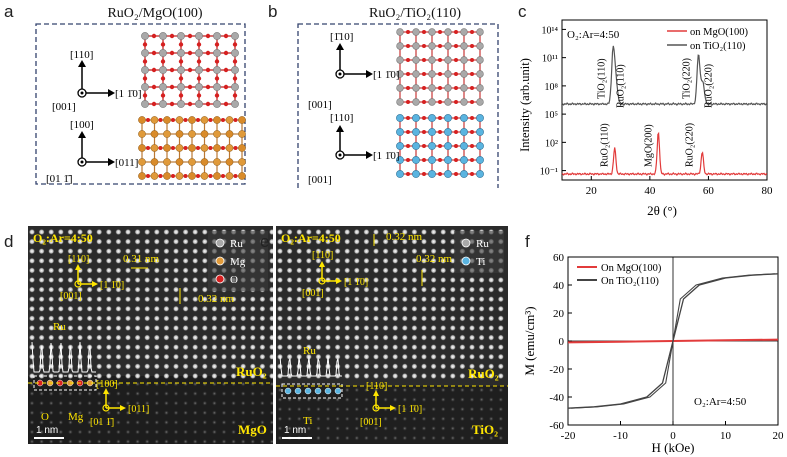  What do you see at coordinates (410, 409) in the screenshot?
I see `e-int-right: [1 1̄0]` at bounding box center [410, 409].